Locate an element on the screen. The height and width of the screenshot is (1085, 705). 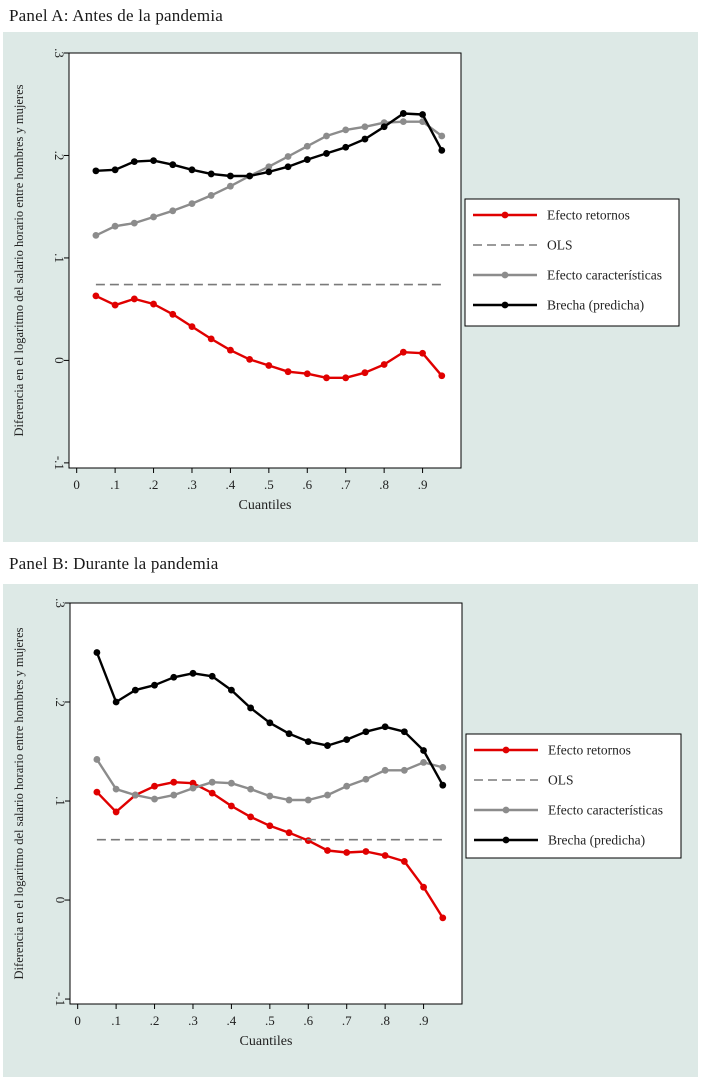
panel-b-title: Panel B: Durante la pandemia is located at coordinates (114, 563).